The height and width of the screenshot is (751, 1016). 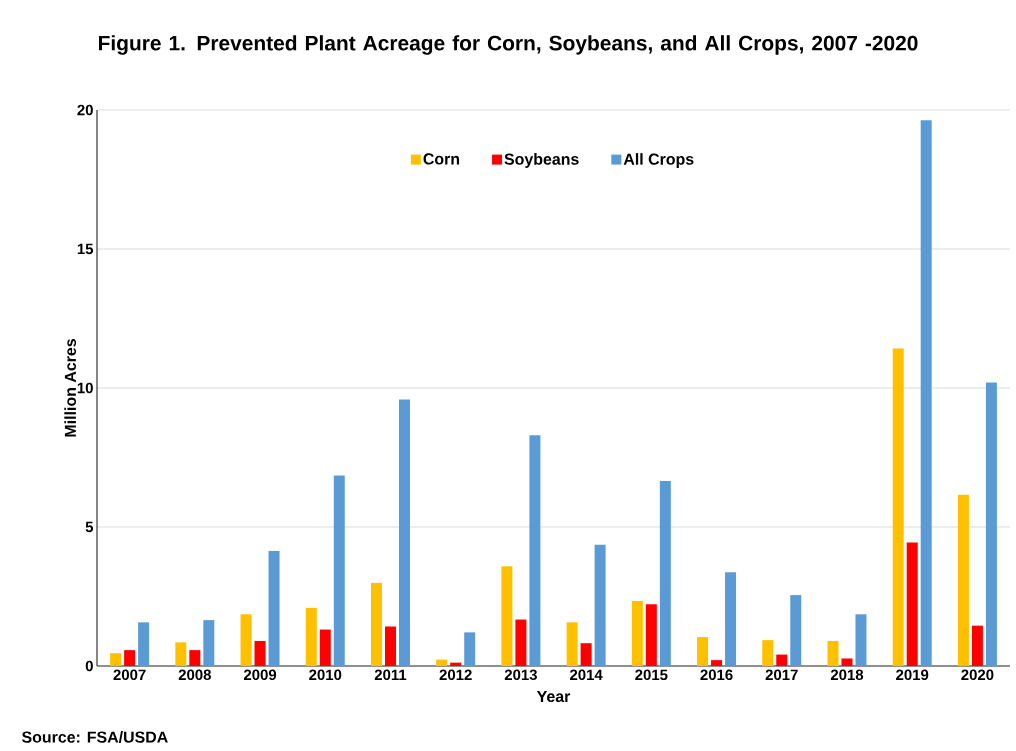 I want to click on x-tick-label: 2007, so click(x=129, y=675).